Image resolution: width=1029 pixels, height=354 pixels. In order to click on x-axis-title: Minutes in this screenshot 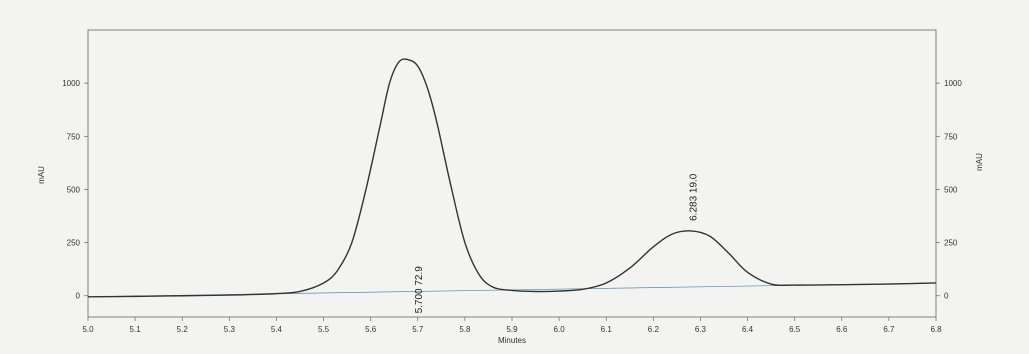, I will do `click(512, 340)`.